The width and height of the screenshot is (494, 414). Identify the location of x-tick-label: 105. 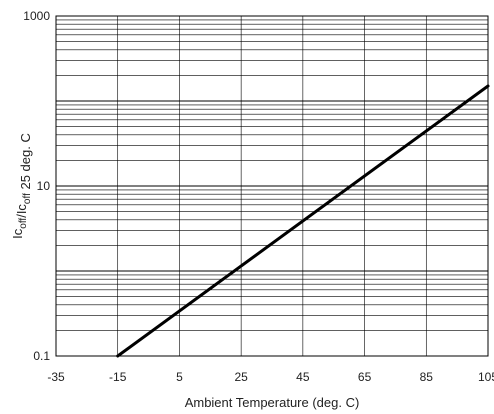
(486, 377).